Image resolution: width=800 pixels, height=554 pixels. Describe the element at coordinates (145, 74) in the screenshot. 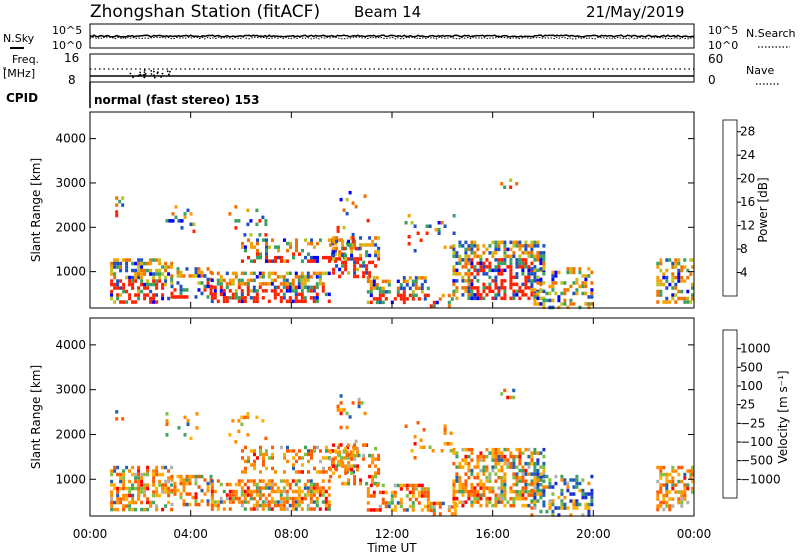

I see `nave-point` at that location.